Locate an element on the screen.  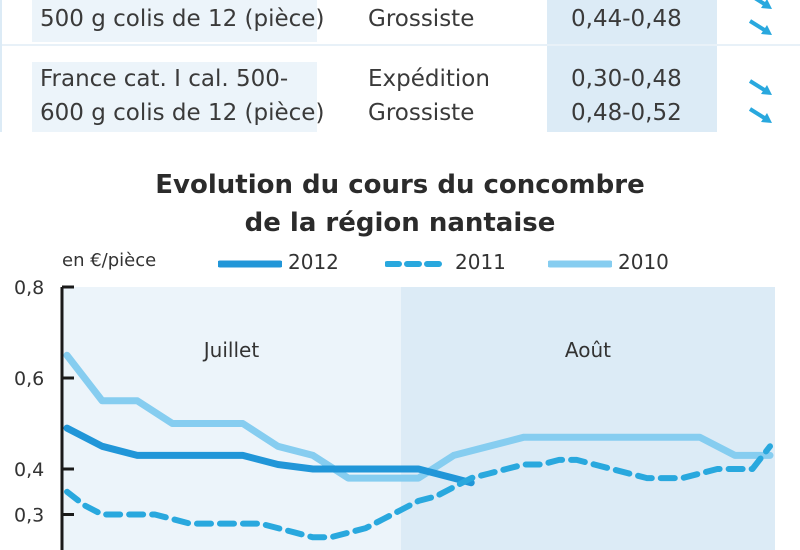
y-tick-label: 0,8 is located at coordinates (29, 288).